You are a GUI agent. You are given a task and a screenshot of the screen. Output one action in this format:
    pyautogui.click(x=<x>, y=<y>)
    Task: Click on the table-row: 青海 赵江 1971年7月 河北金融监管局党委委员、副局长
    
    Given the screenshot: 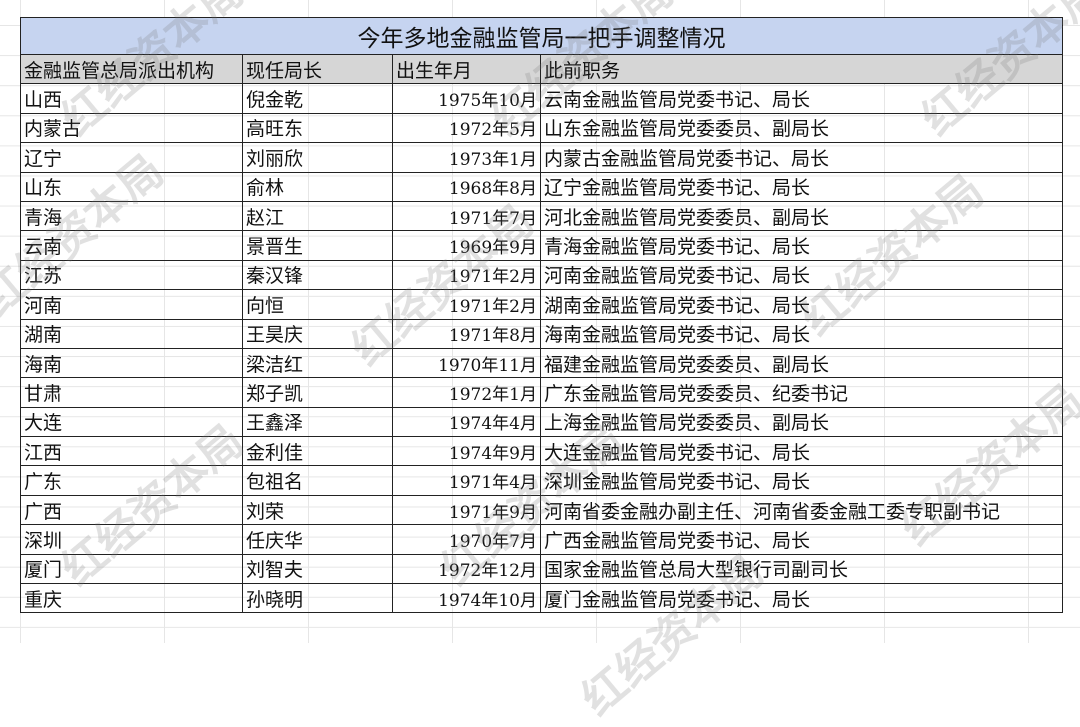 What is the action you would take?
    pyautogui.click(x=541, y=216)
    